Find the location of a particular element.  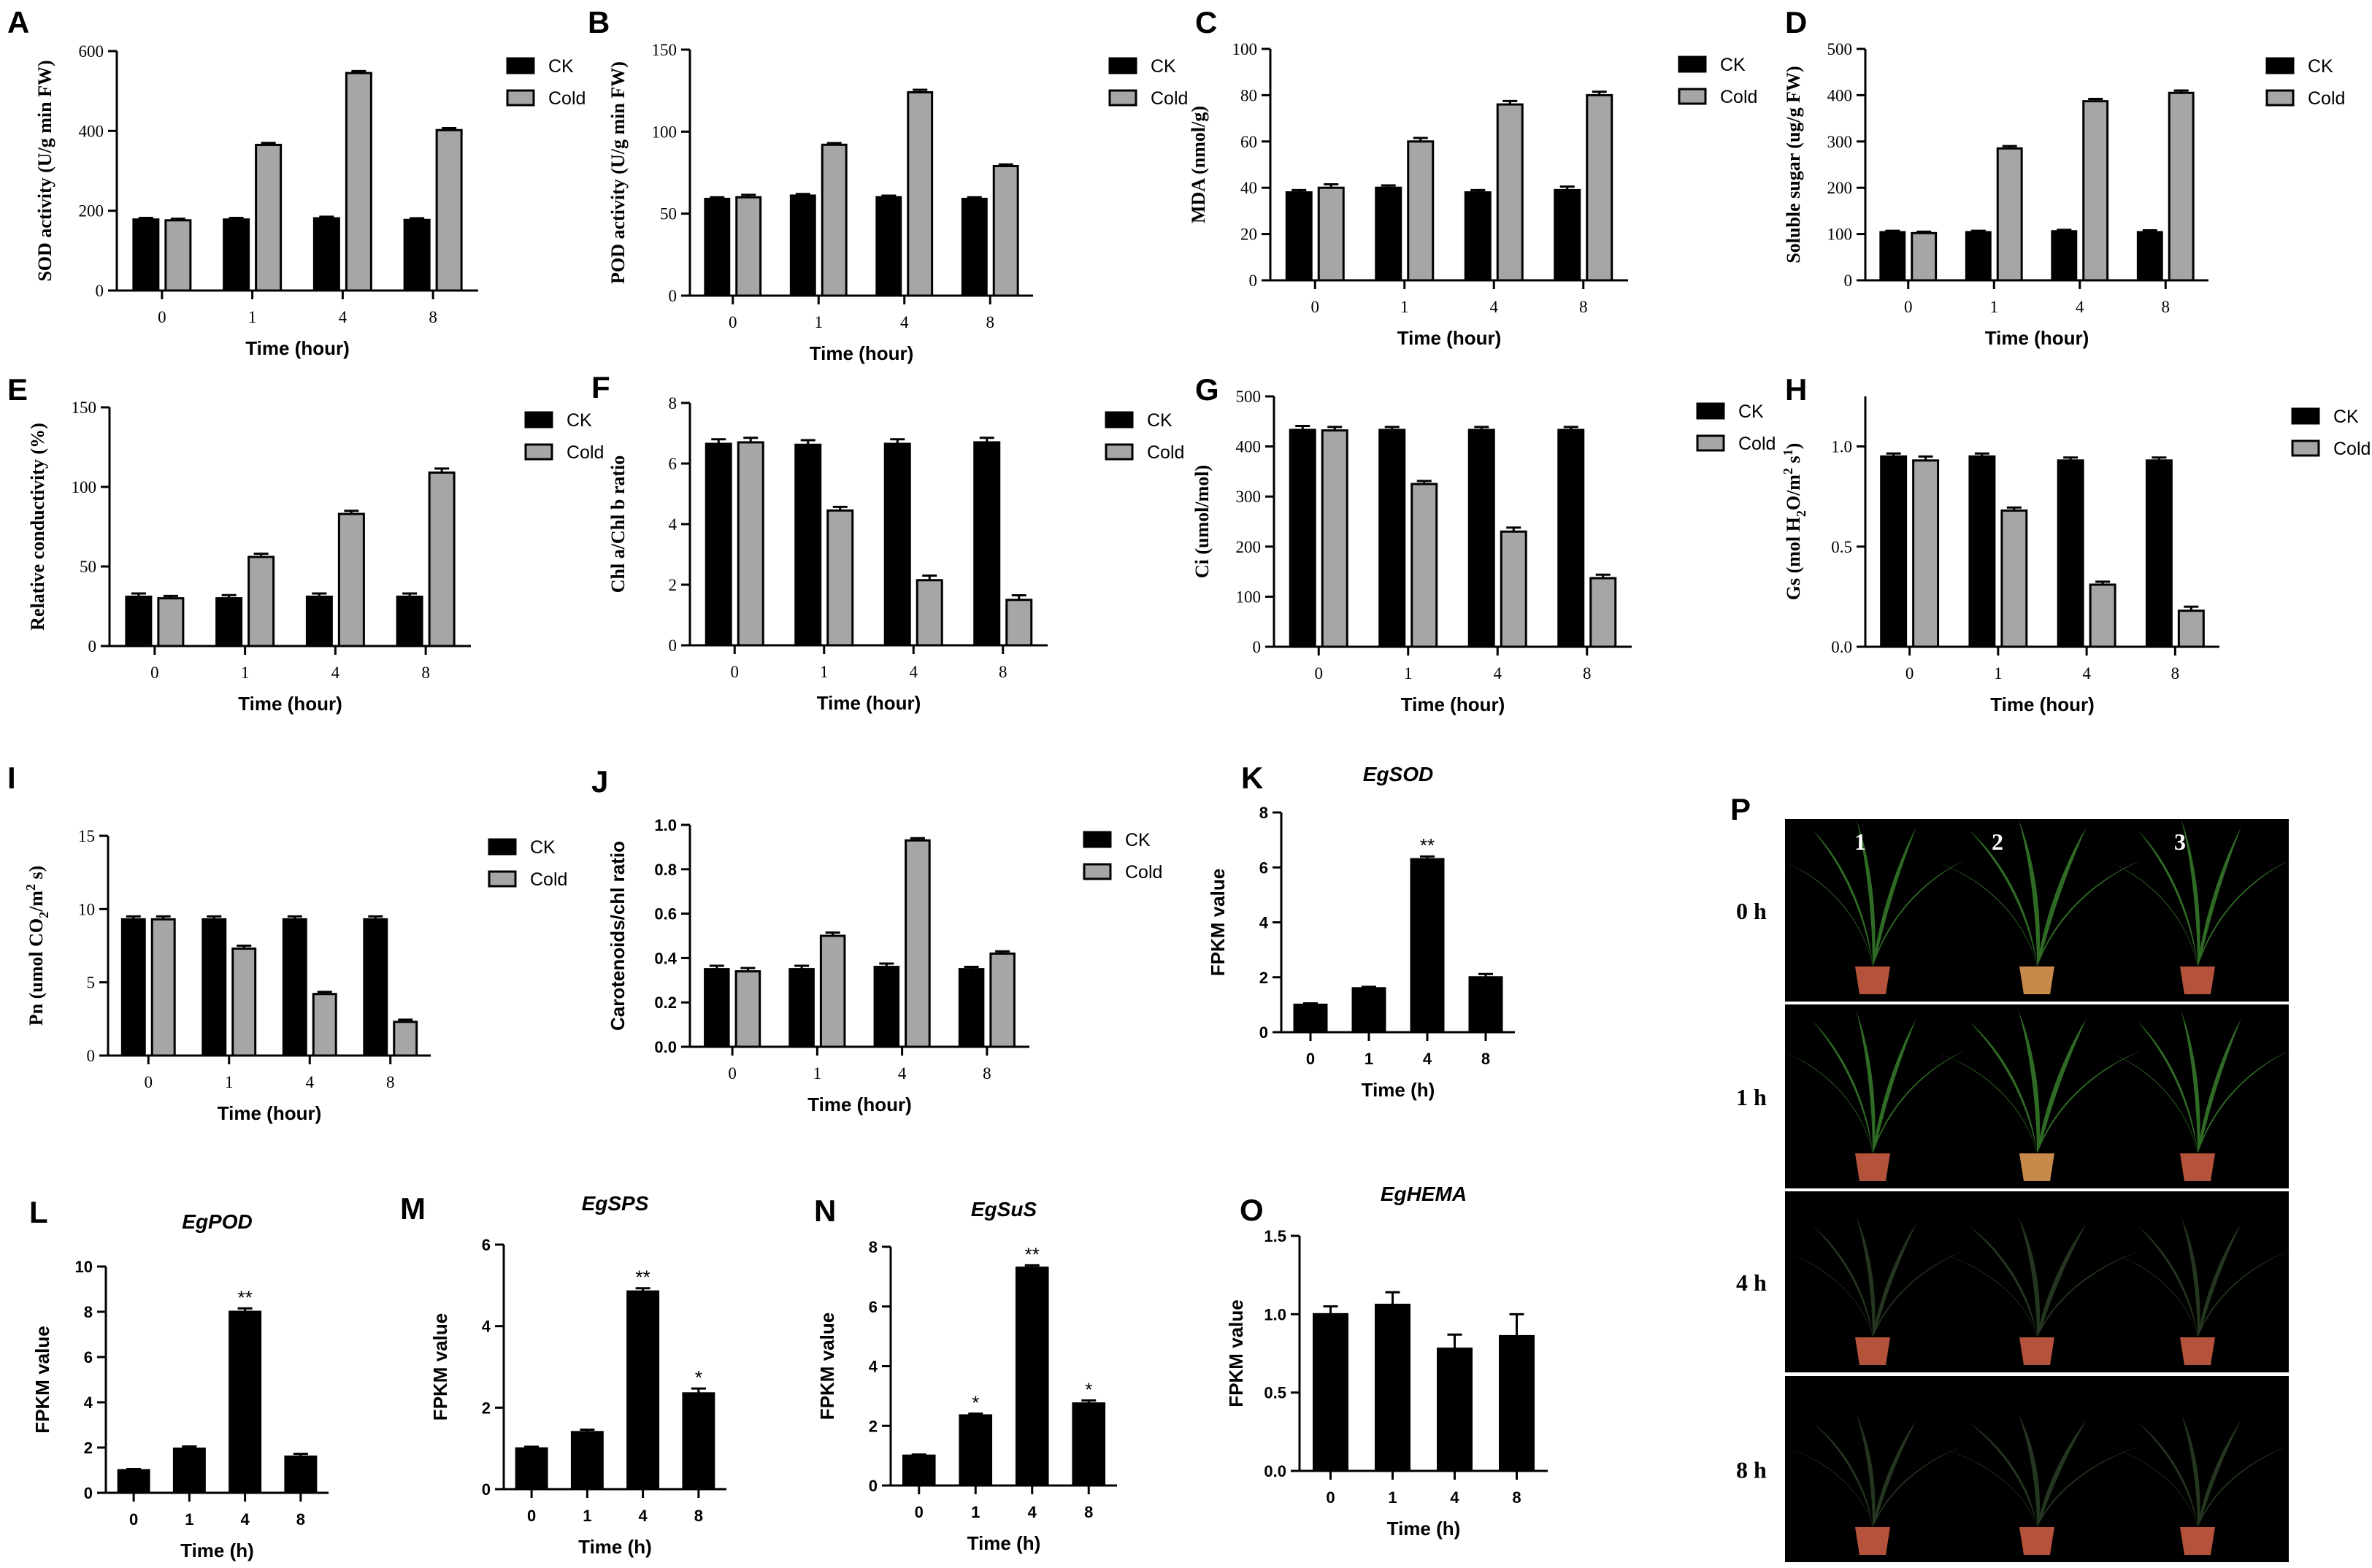

y-tick-label: 6 is located at coordinates (873, 1307).